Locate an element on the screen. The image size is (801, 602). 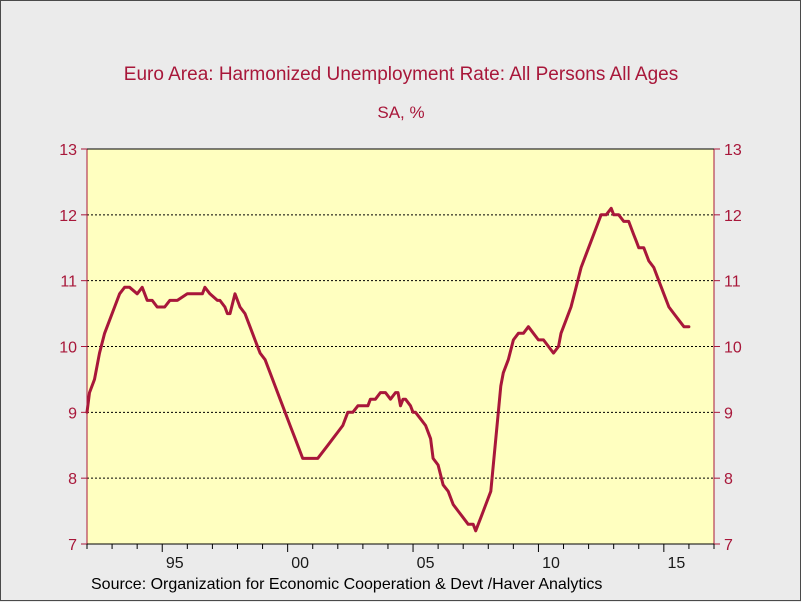
ytick-label-right: 11 is located at coordinates (732, 282).